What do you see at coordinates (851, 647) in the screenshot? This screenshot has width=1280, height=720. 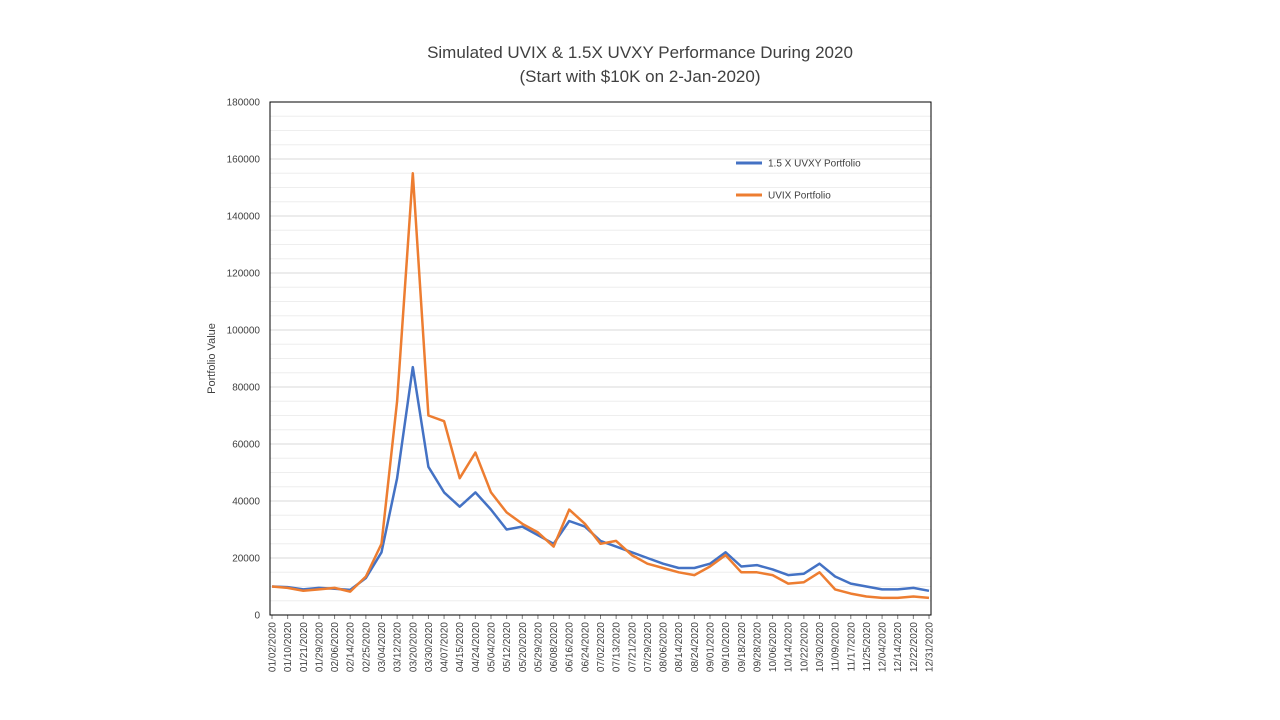 I see `x-tick-label: 11/17/2020` at bounding box center [851, 647].